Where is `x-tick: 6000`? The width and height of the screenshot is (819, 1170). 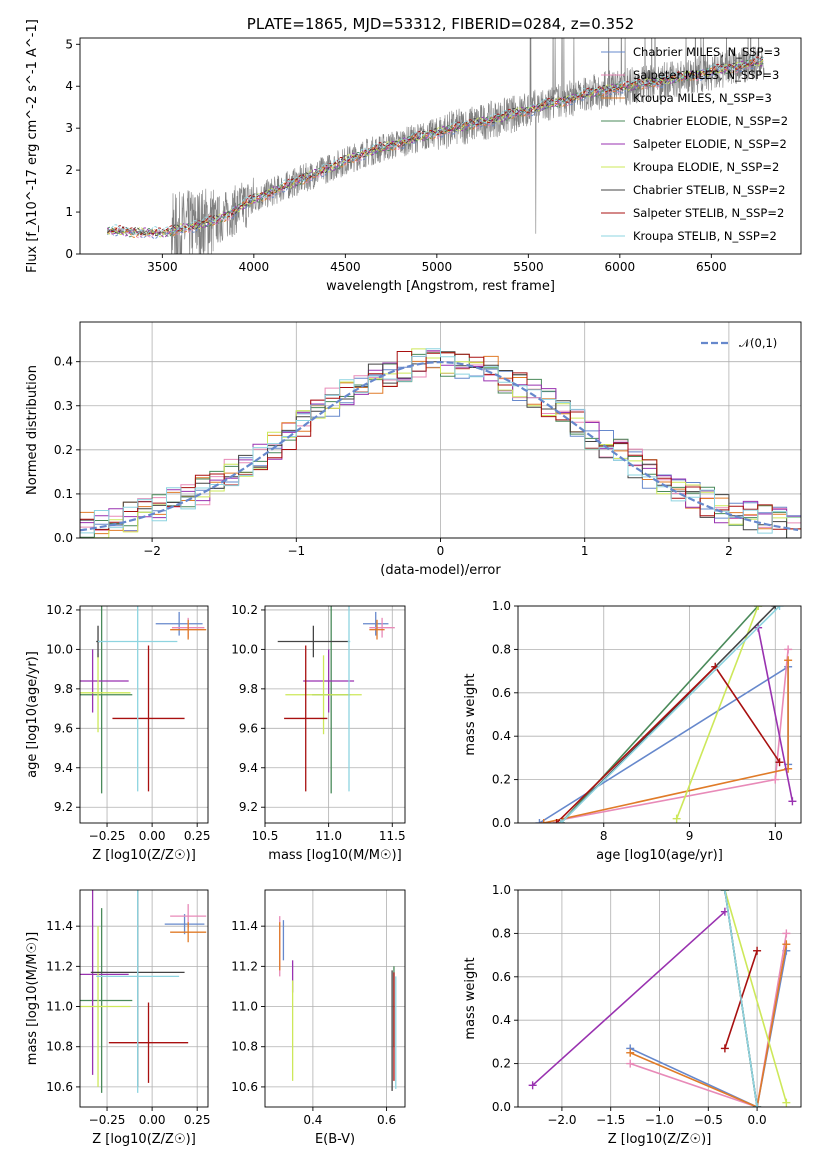
x-tick: 6000 is located at coordinates (620, 264).